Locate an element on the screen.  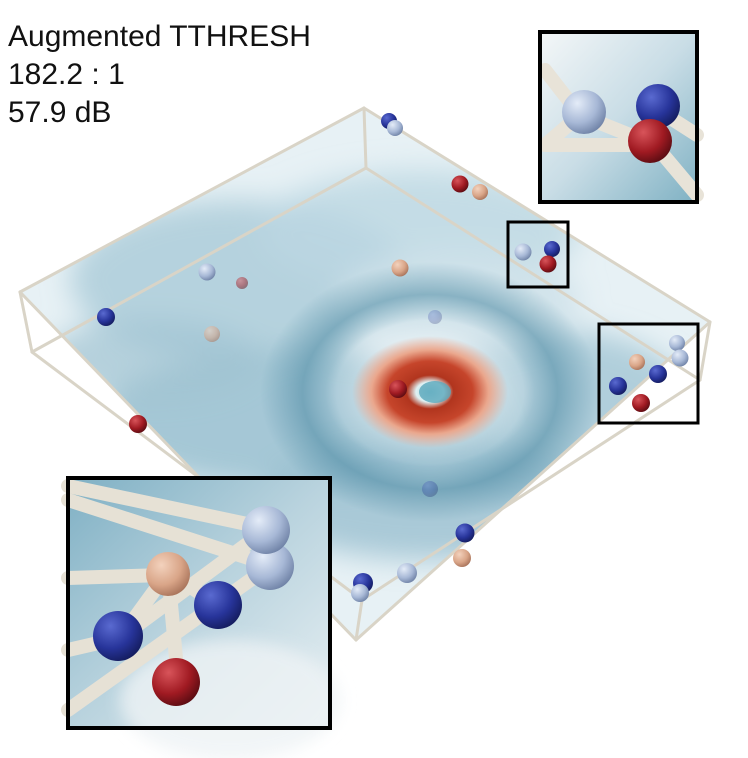
psnr-label: 57.9 dB is located at coordinates (60, 112).